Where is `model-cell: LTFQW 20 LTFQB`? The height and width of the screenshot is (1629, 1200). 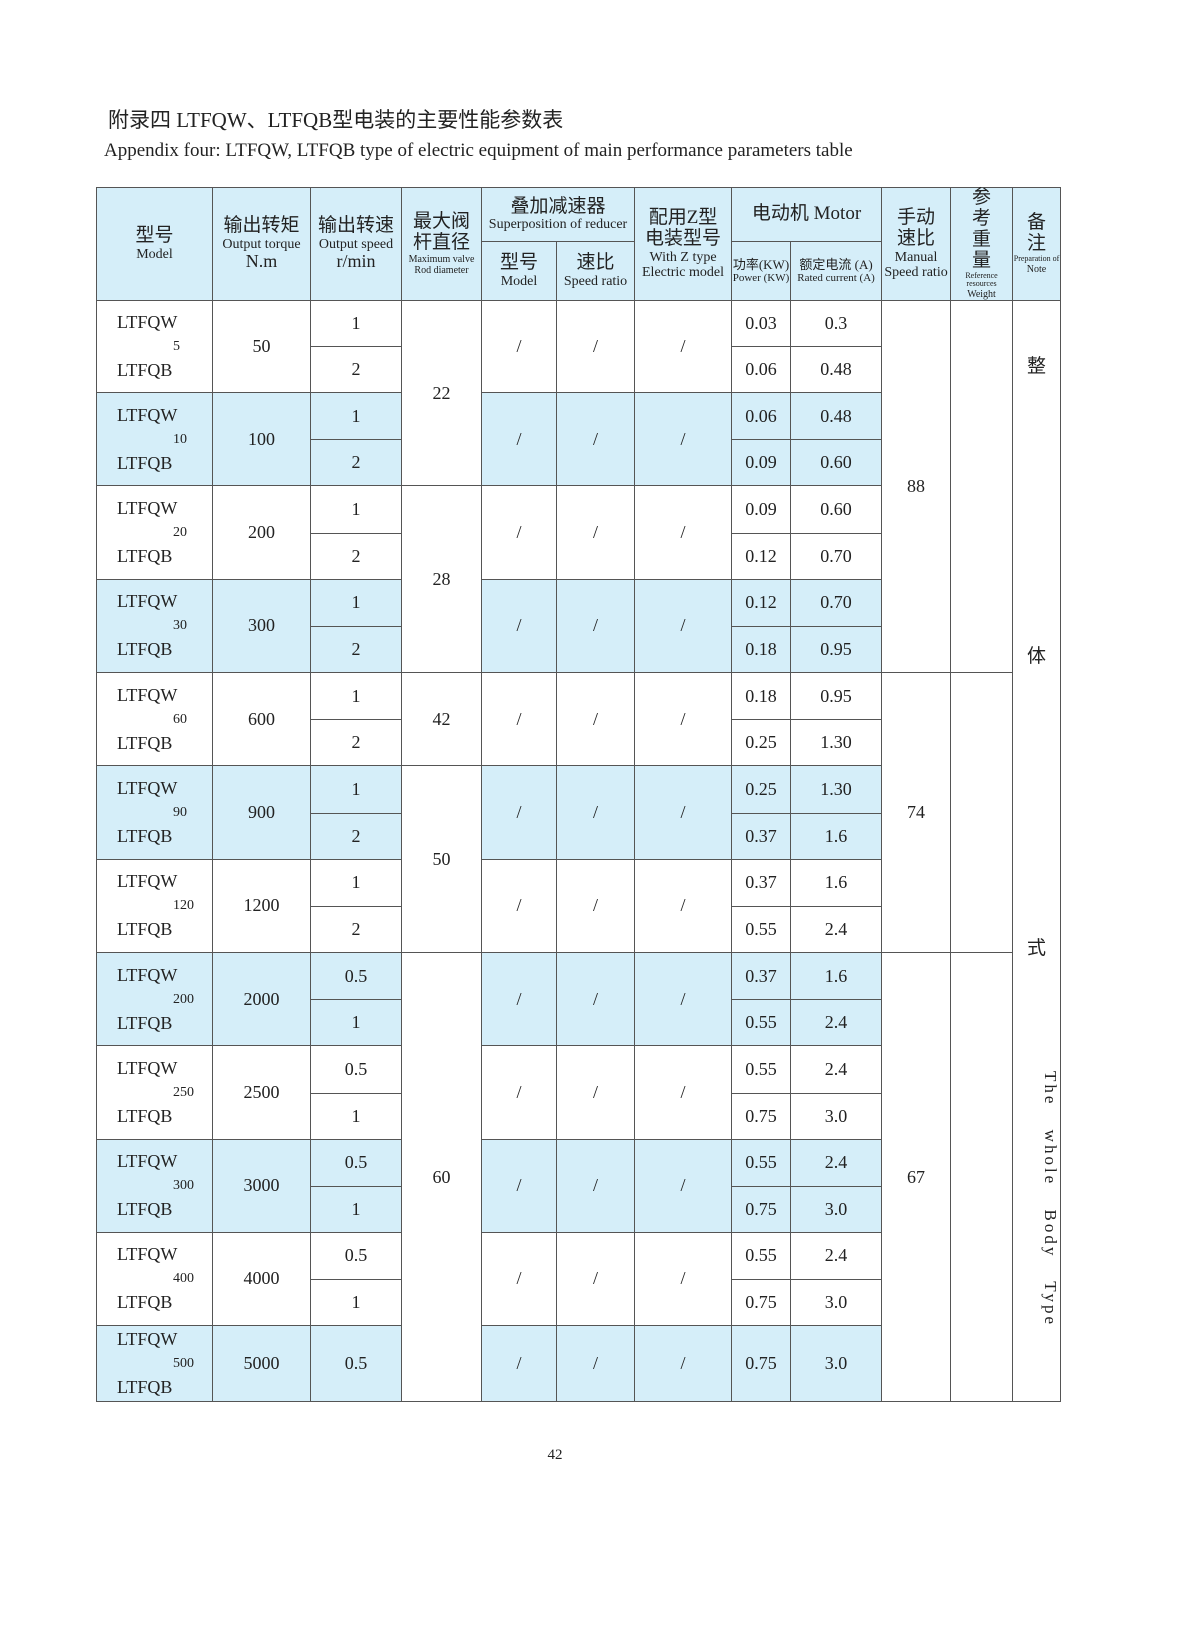 model-cell: LTFQW 20 LTFQB is located at coordinates (154, 532).